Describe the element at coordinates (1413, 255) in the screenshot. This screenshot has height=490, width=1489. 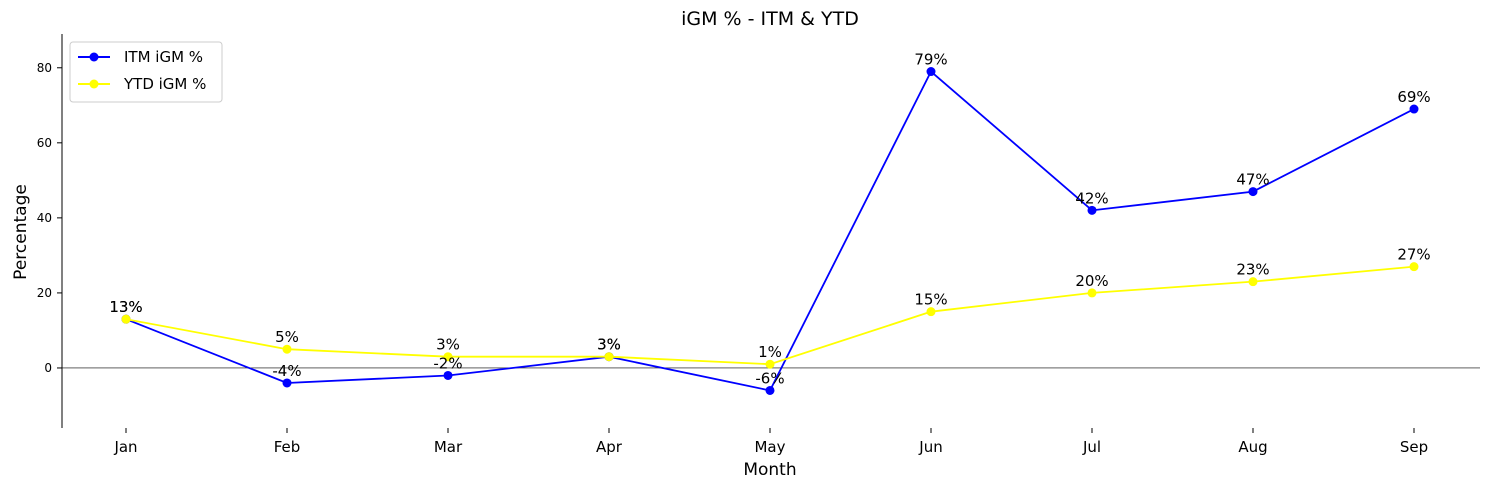
I see `data-label: 27%` at that location.